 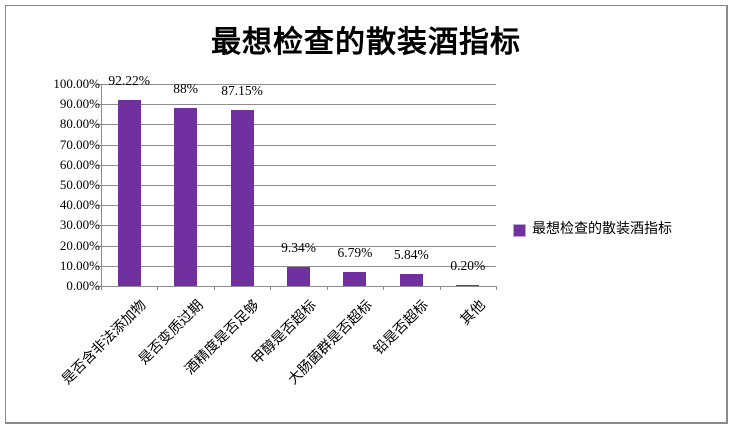 What do you see at coordinates (79, 184) in the screenshot?
I see `y-axis-label: 50.00%` at bounding box center [79, 184].